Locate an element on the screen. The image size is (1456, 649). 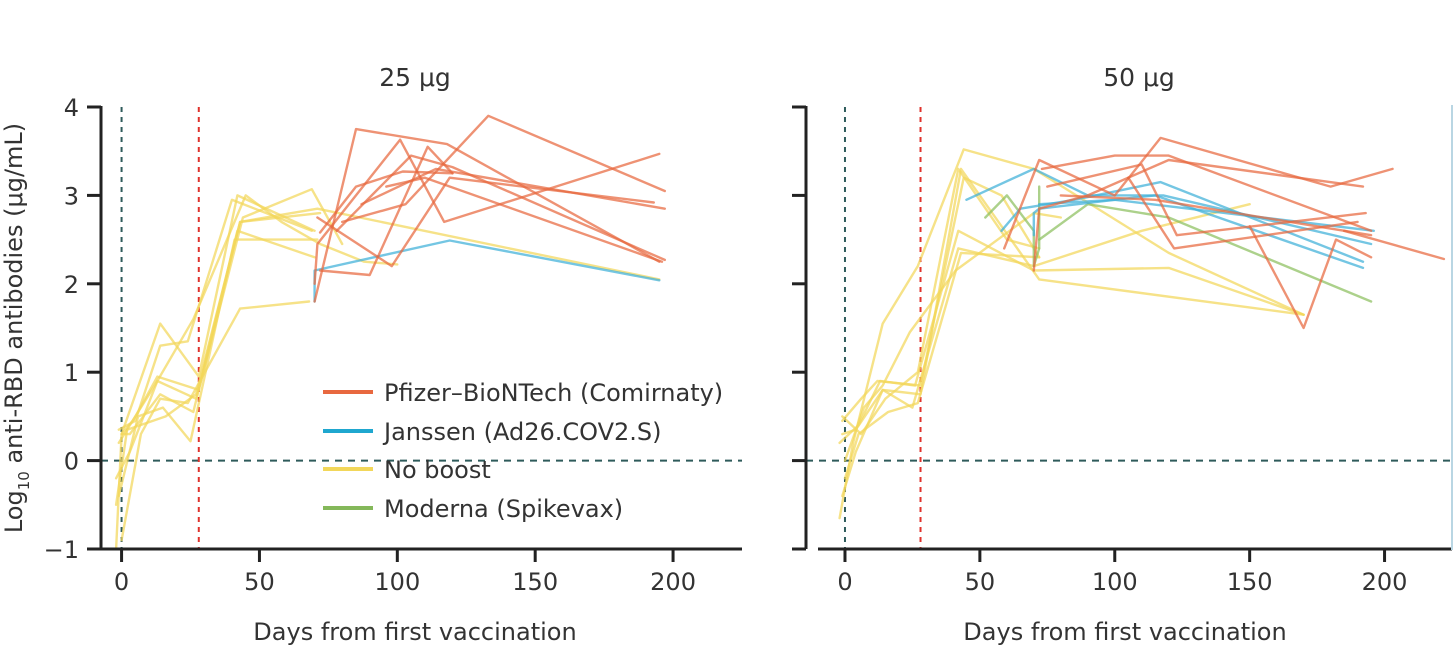
panel-title: 50 μg is located at coordinates (1139, 77).